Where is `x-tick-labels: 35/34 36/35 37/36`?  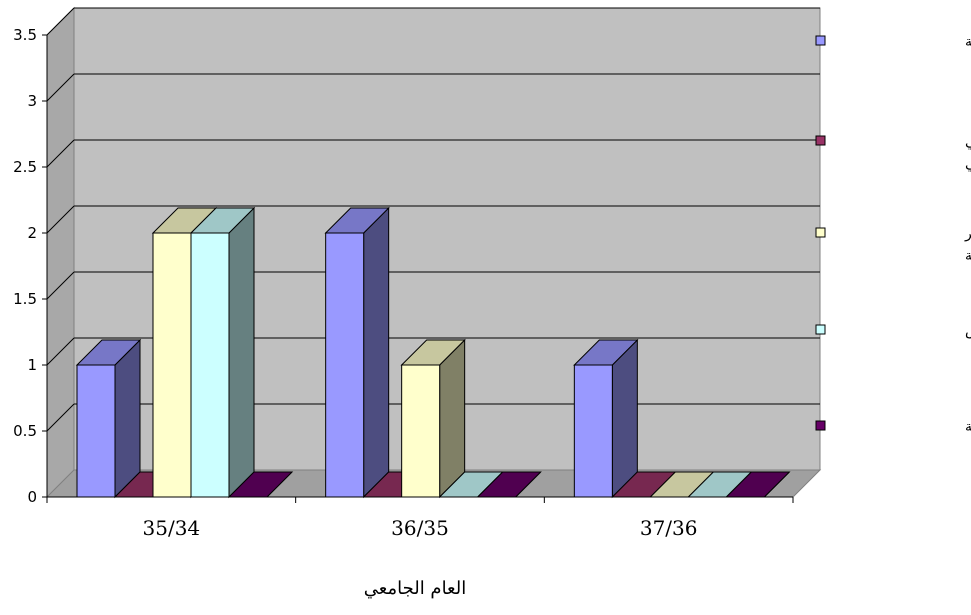 x-tick-labels: 35/34 36/35 37/36 is located at coordinates (420, 528).